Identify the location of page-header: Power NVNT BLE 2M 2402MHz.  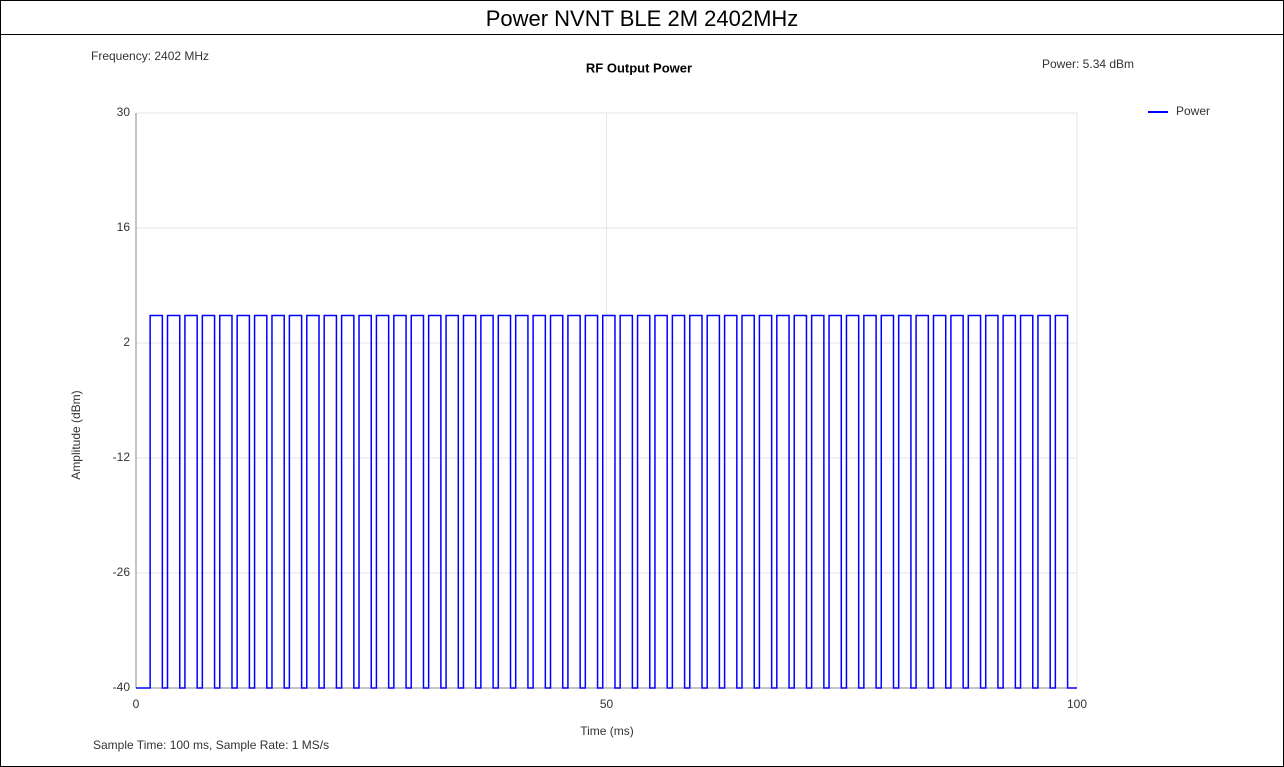
(642, 18).